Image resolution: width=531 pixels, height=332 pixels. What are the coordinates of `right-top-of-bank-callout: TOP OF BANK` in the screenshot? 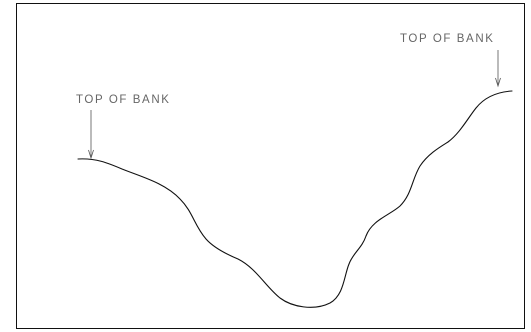 It's located at (450, 60).